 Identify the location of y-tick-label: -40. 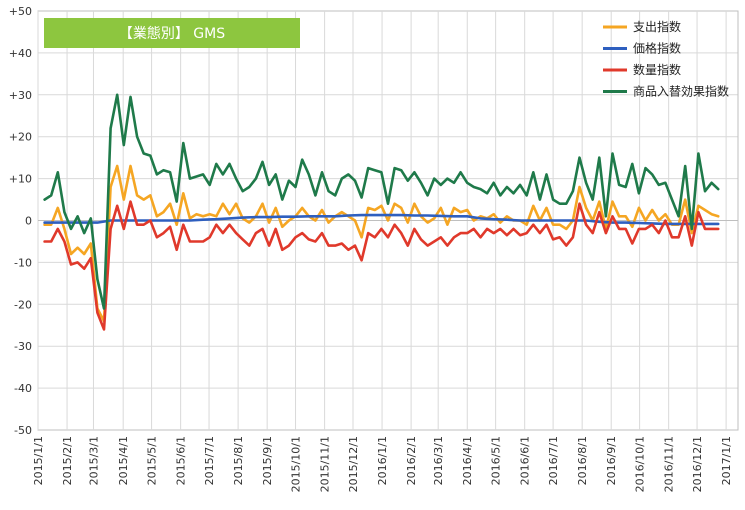
(23, 388).